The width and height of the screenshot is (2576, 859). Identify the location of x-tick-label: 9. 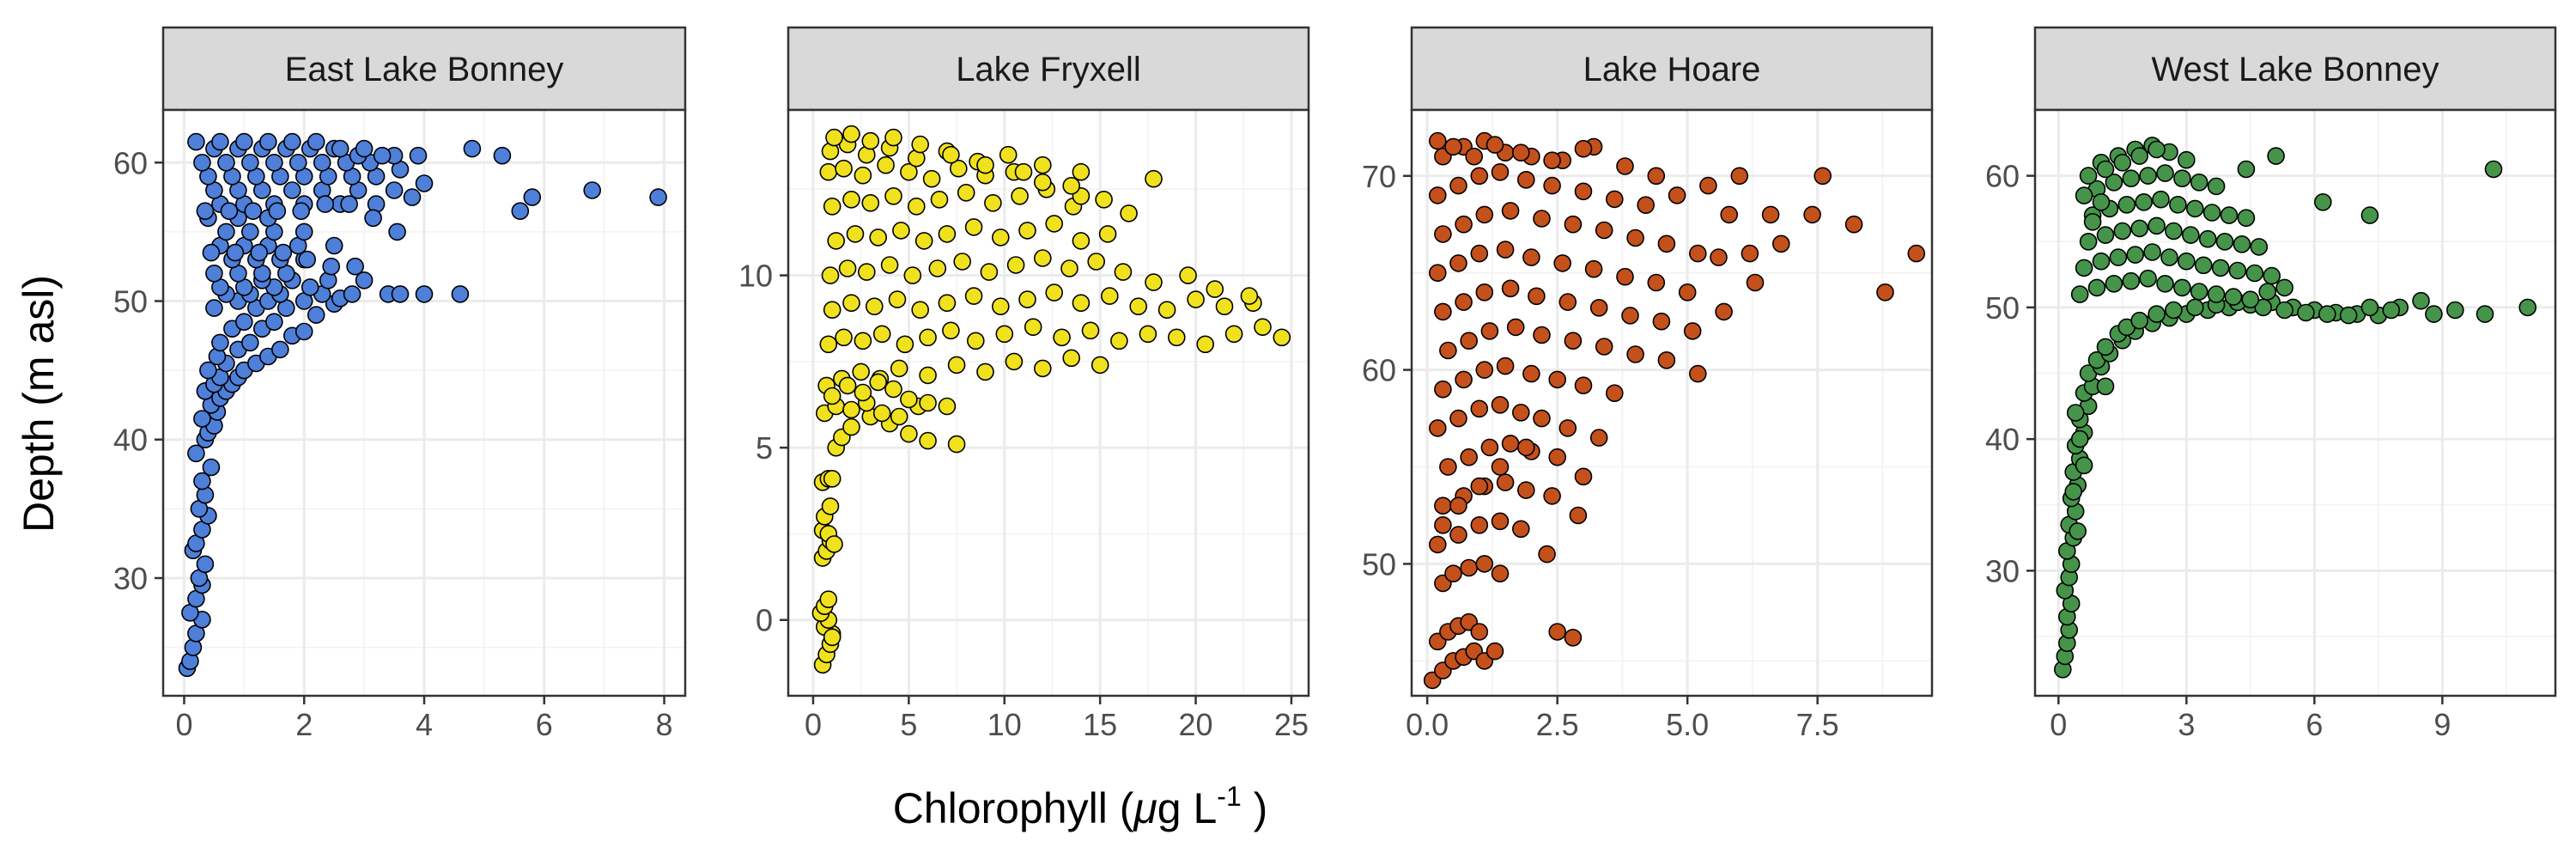
(2442, 725).